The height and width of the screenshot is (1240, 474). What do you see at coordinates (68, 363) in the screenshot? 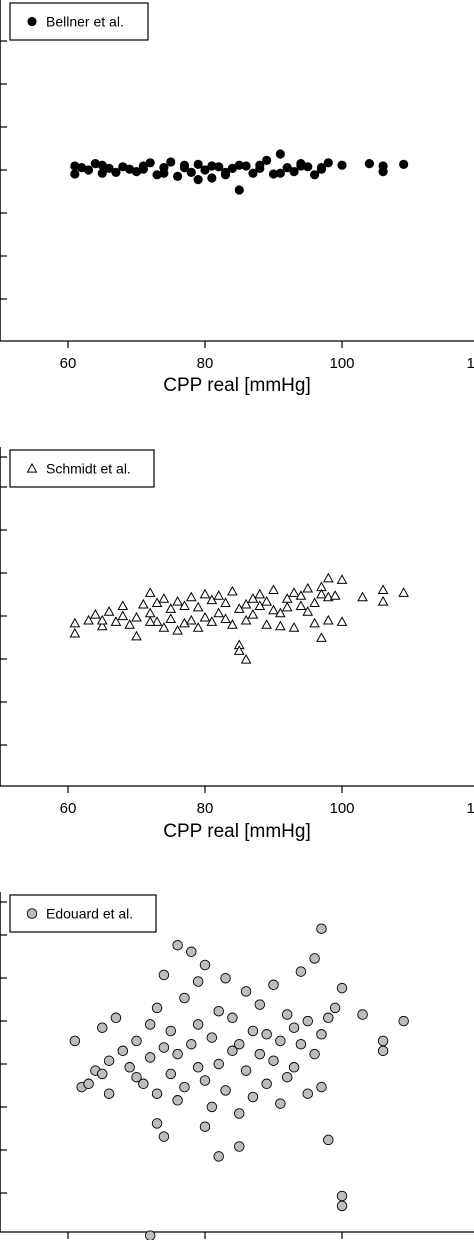
I see `x-tick-label: 60` at bounding box center [68, 363].